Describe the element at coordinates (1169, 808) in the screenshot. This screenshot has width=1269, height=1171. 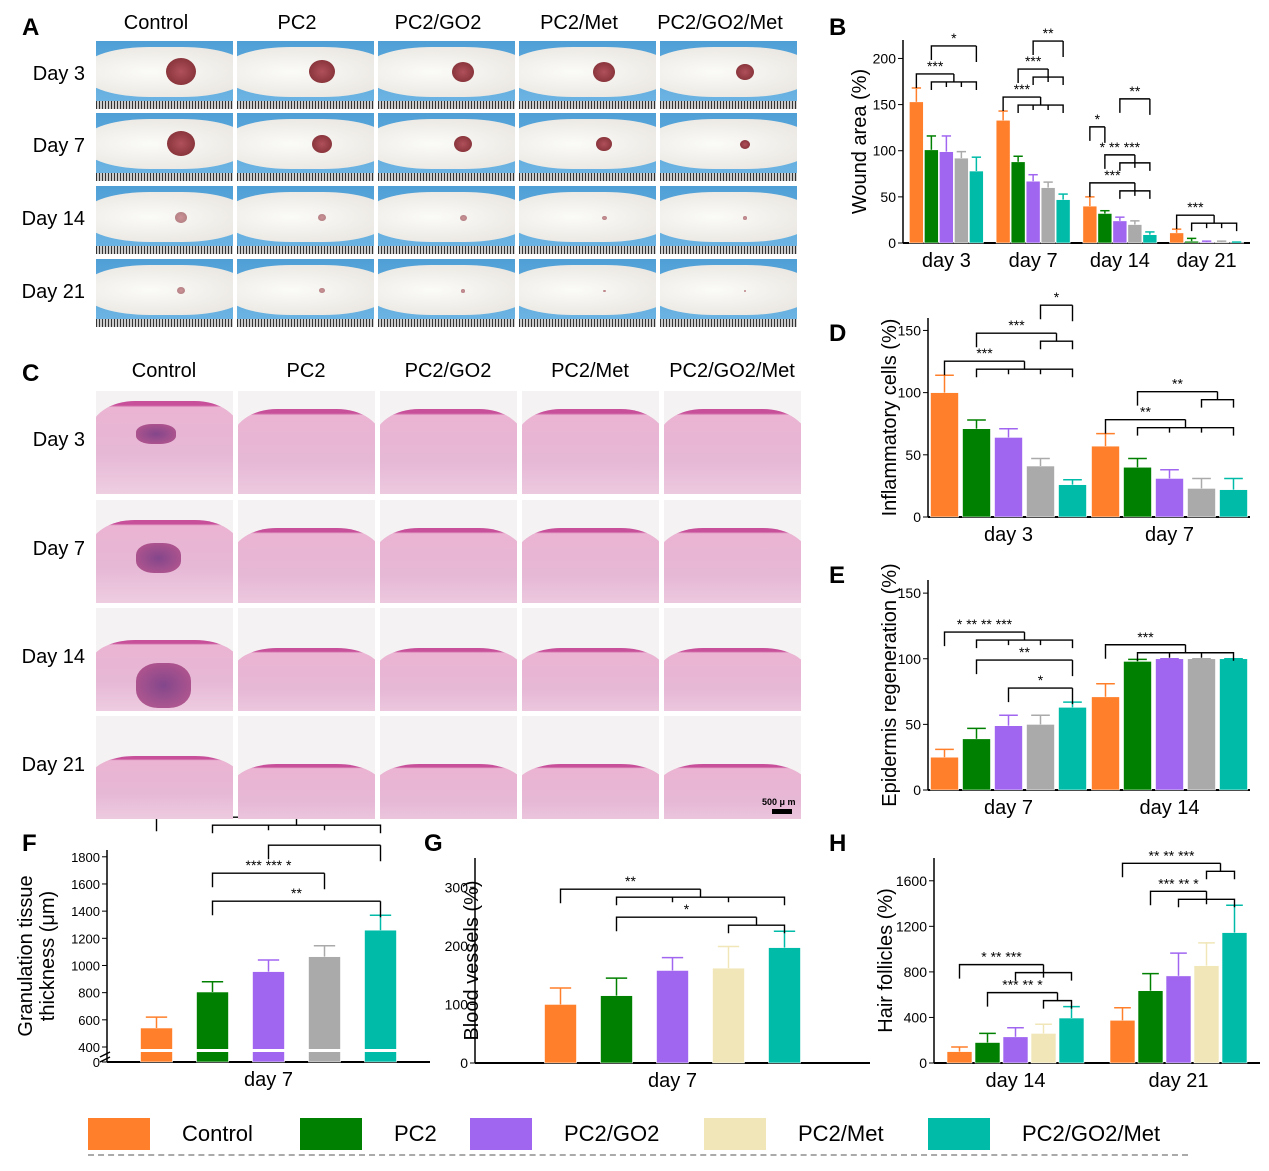
I see `x-category-label: day 14` at that location.